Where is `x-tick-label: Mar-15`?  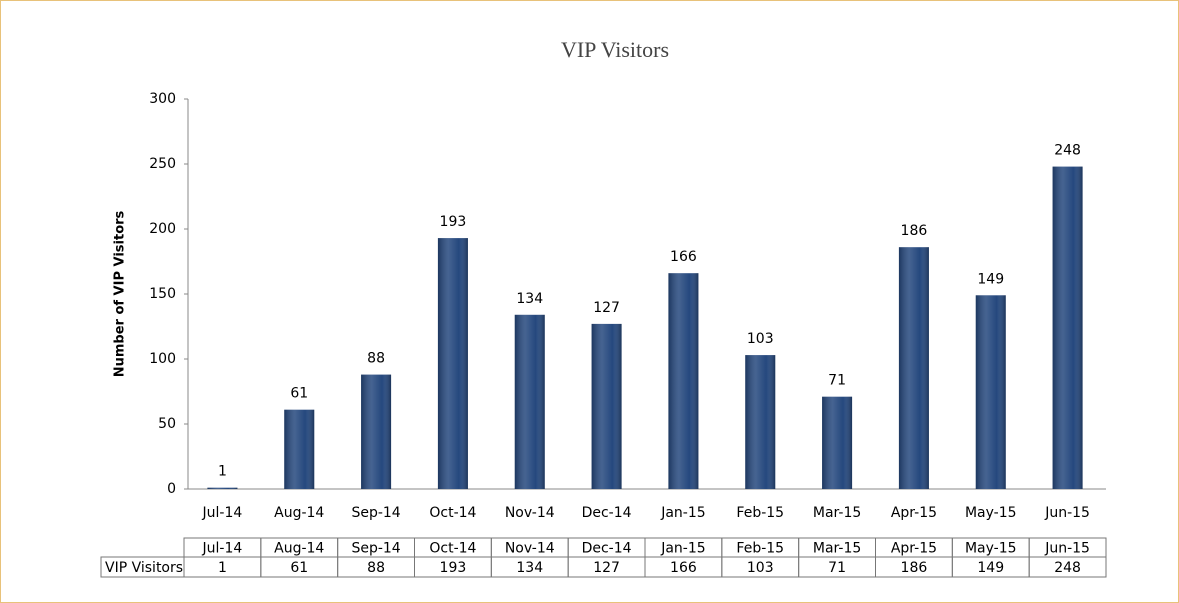 x-tick-label: Mar-15 is located at coordinates (837, 513).